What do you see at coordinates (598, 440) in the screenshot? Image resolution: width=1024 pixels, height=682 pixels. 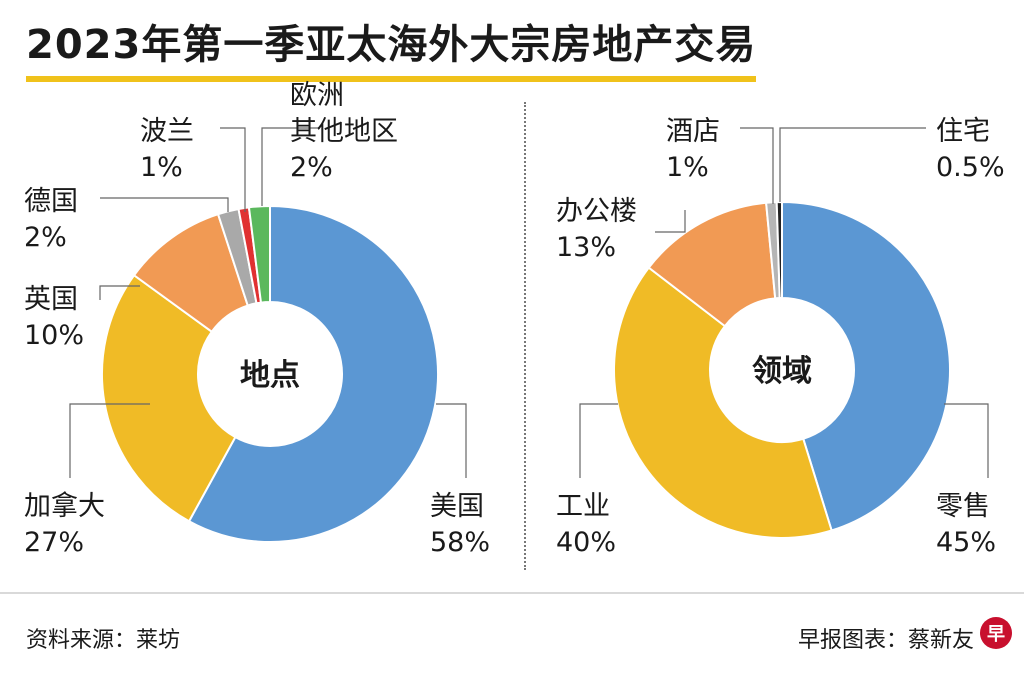 I see `leader-line-工业` at bounding box center [598, 440].